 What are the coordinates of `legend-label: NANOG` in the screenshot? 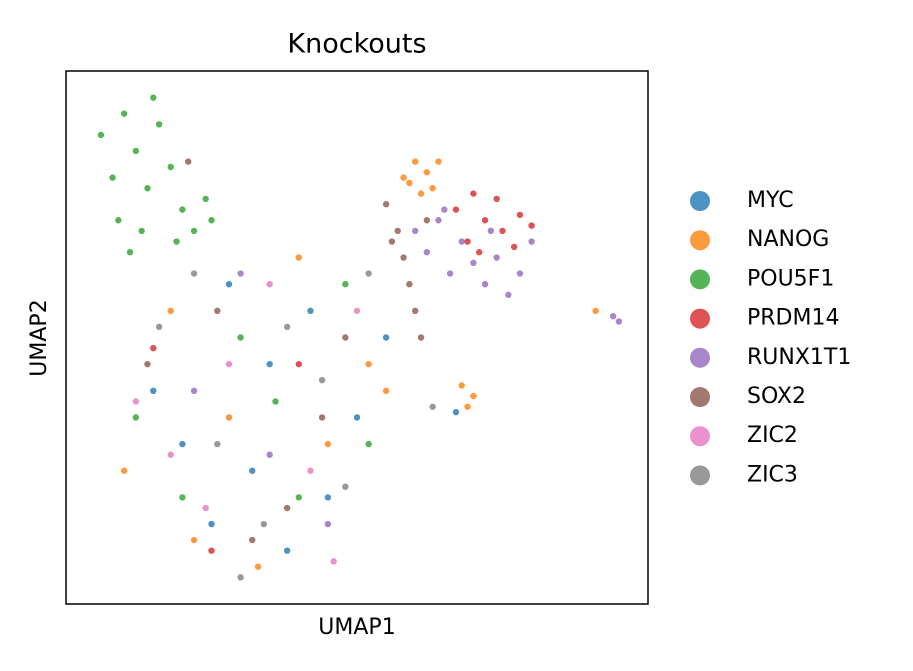 It's located at (788, 239).